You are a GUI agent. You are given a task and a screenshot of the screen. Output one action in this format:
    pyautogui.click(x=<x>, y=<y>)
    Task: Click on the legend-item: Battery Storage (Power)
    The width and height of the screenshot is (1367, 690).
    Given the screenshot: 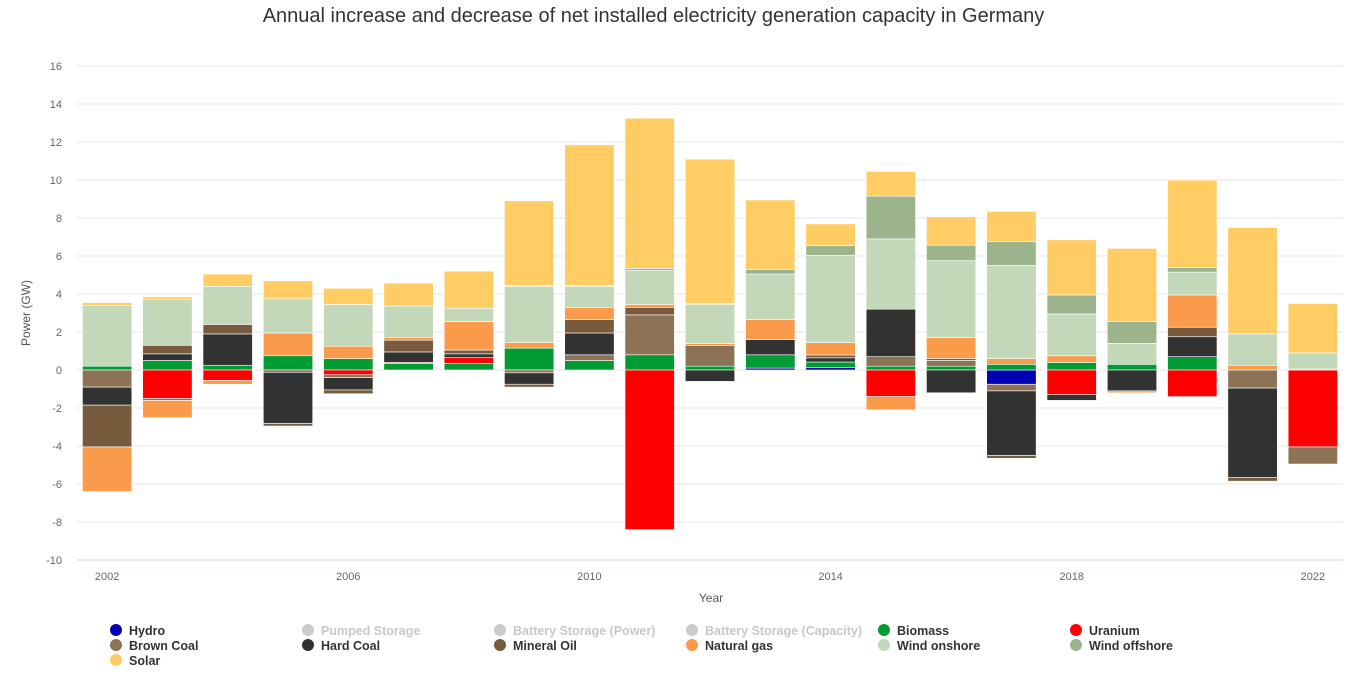 What is the action you would take?
    pyautogui.click(x=574, y=631)
    